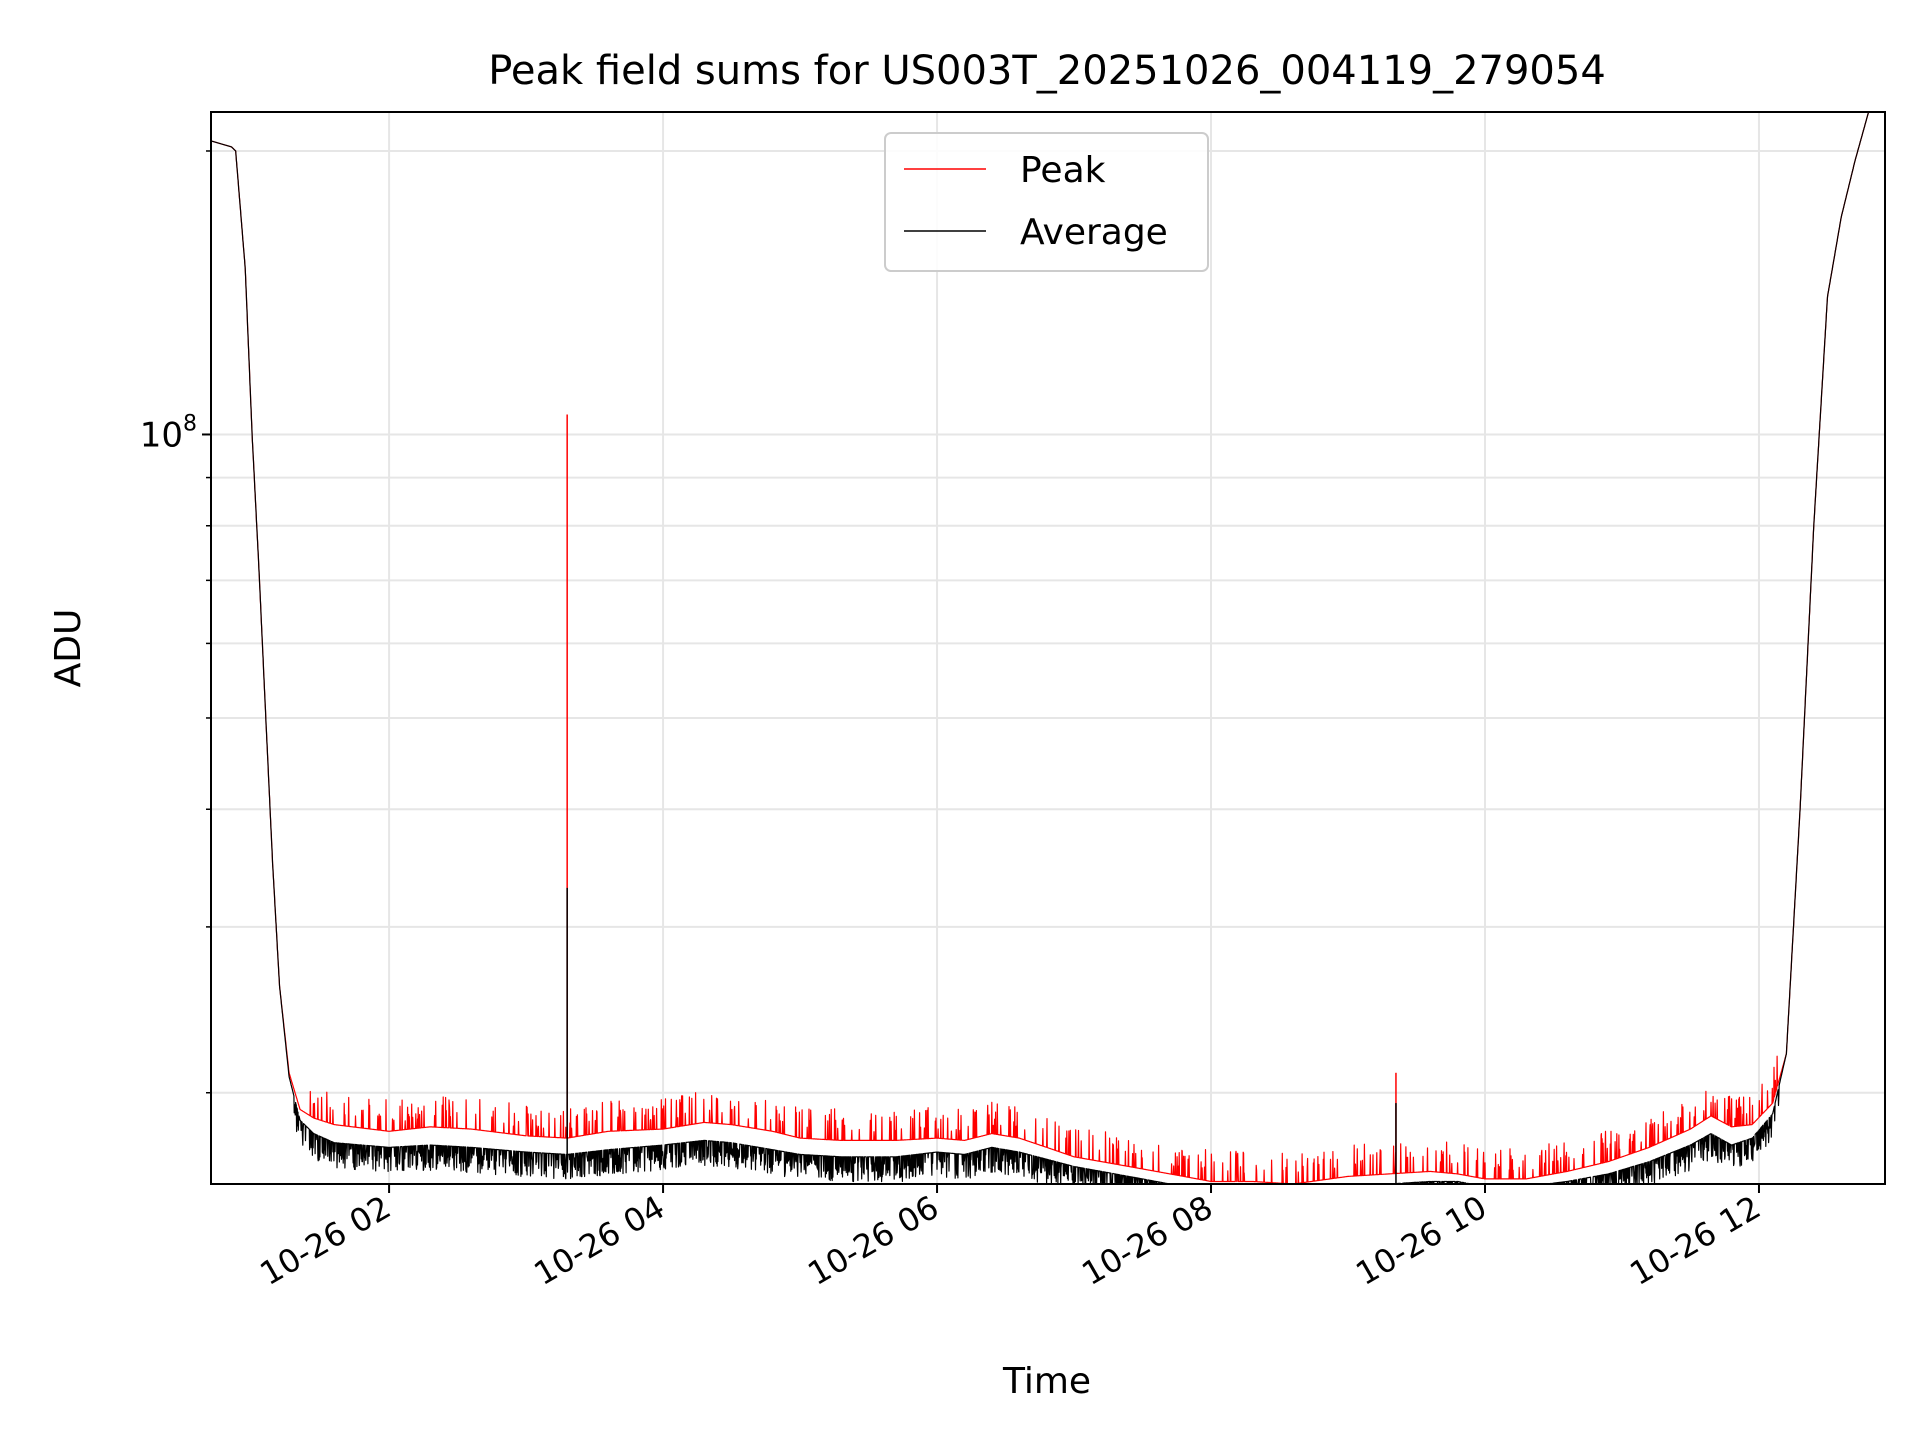 The width and height of the screenshot is (1920, 1440). What do you see at coordinates (190, 423) in the screenshot?
I see `y-tick-exponent: 8` at bounding box center [190, 423].